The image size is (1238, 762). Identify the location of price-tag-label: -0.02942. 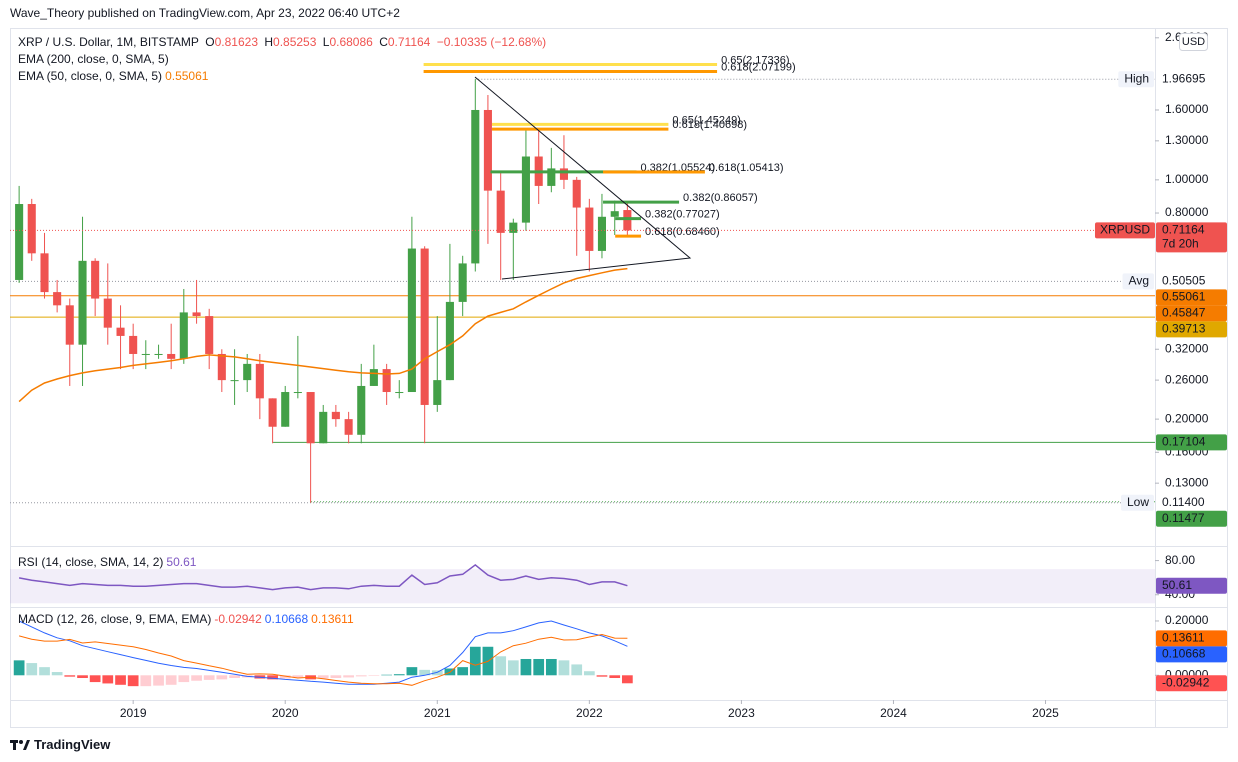
(1186, 682).